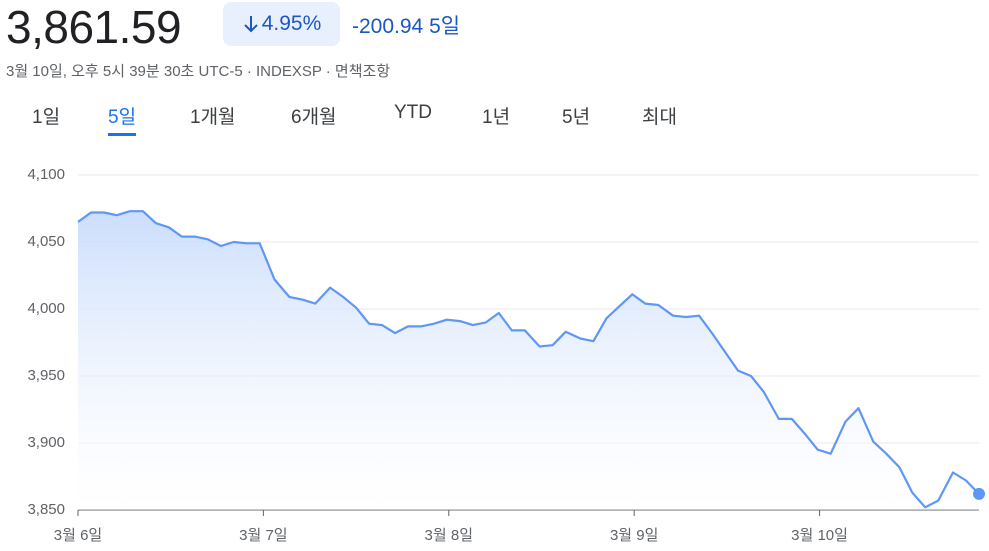 The width and height of the screenshot is (989, 551). What do you see at coordinates (78, 535) in the screenshot?
I see `x-tick-label: 3월 6일` at bounding box center [78, 535].